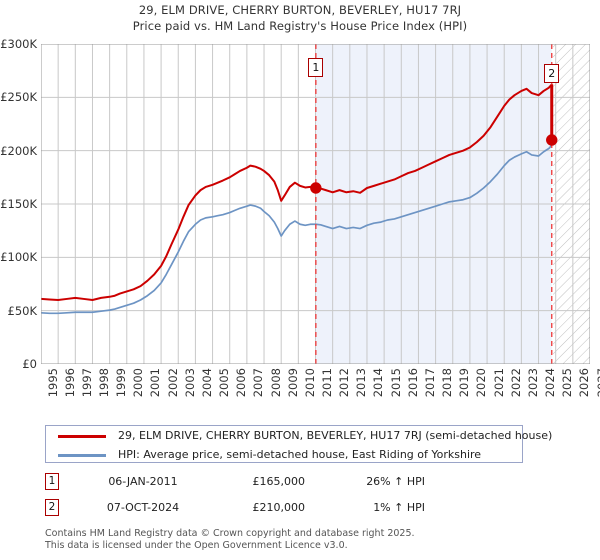 This screenshot has height=560, width=600. What do you see at coordinates (378, 383) in the screenshot?
I see `x-tick-label: 2014` at bounding box center [378, 383].